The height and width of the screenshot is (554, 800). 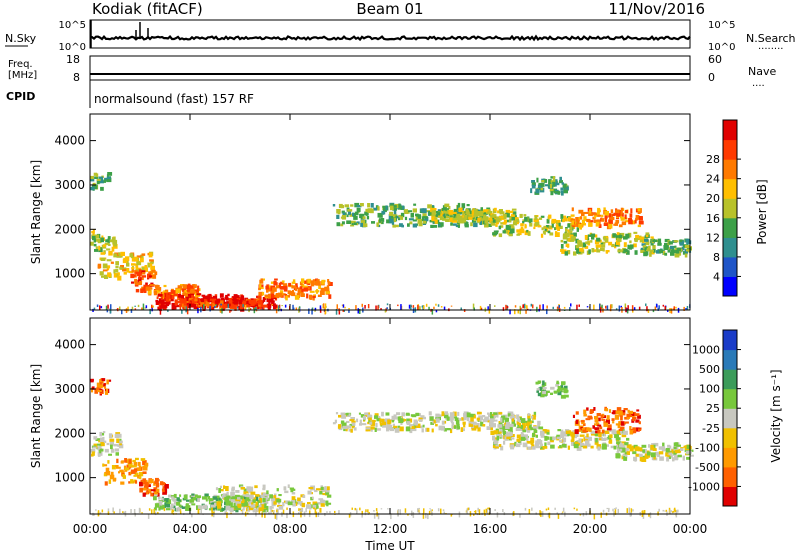 What do you see at coordinates (290, 529) in the screenshot?
I see `x-tick-label-2: 08:00` at bounding box center [290, 529].